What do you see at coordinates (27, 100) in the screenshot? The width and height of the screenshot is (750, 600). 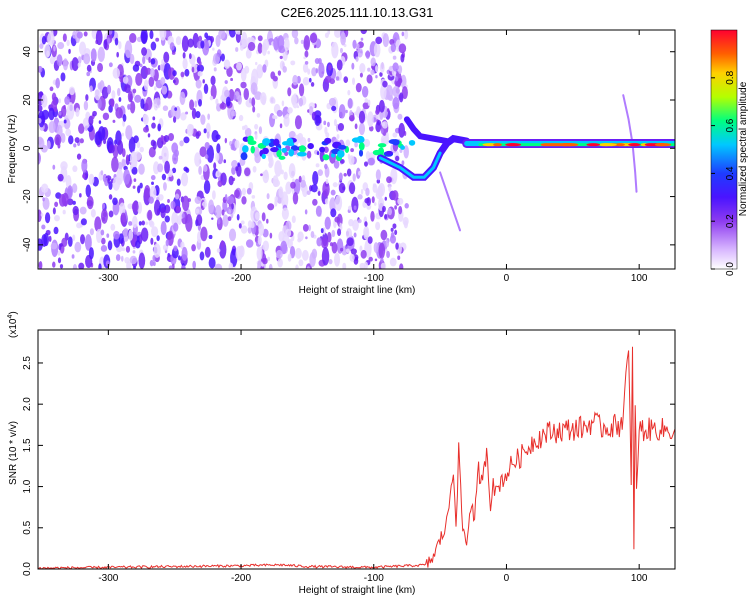 I see `spectrogram-ytick-label: 20` at bounding box center [27, 100].